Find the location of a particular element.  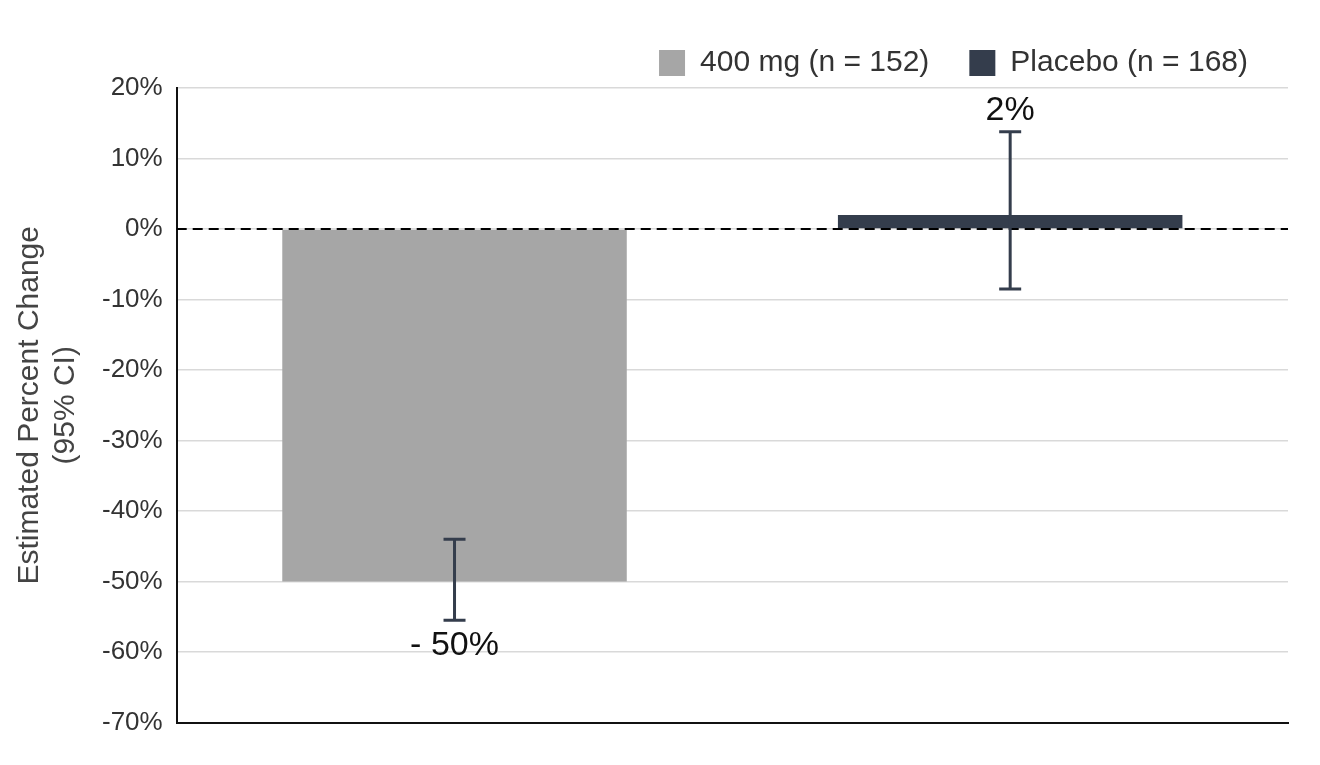

y-tick-label: -60% is located at coordinates (132, 650).